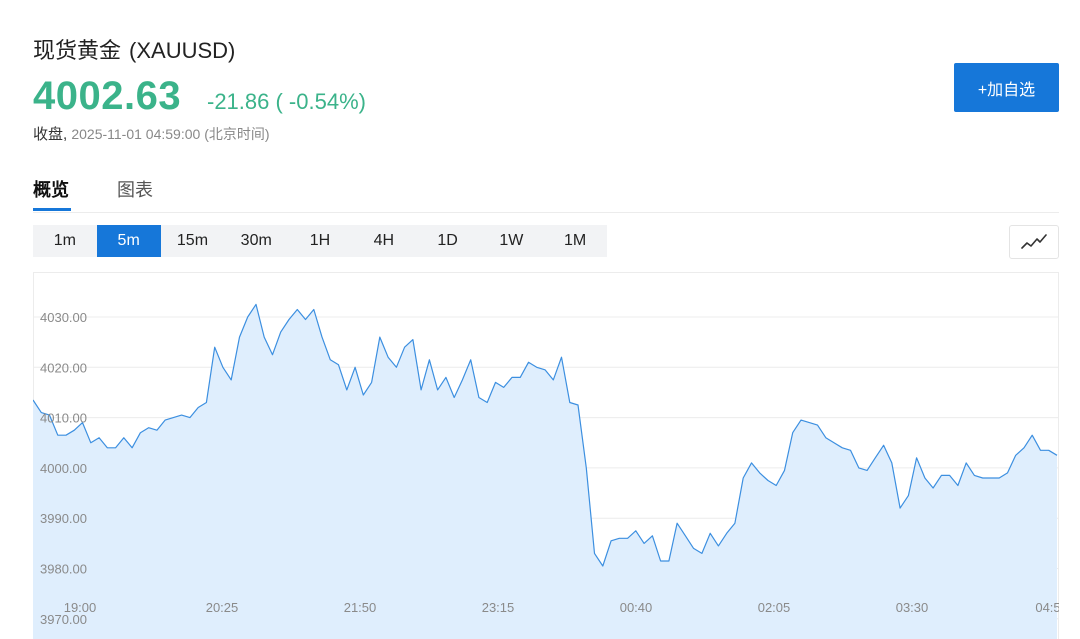 The height and width of the screenshot is (639, 1080). Describe the element at coordinates (80, 607) in the screenshot. I see `x-tick-label: 19:00` at that location.